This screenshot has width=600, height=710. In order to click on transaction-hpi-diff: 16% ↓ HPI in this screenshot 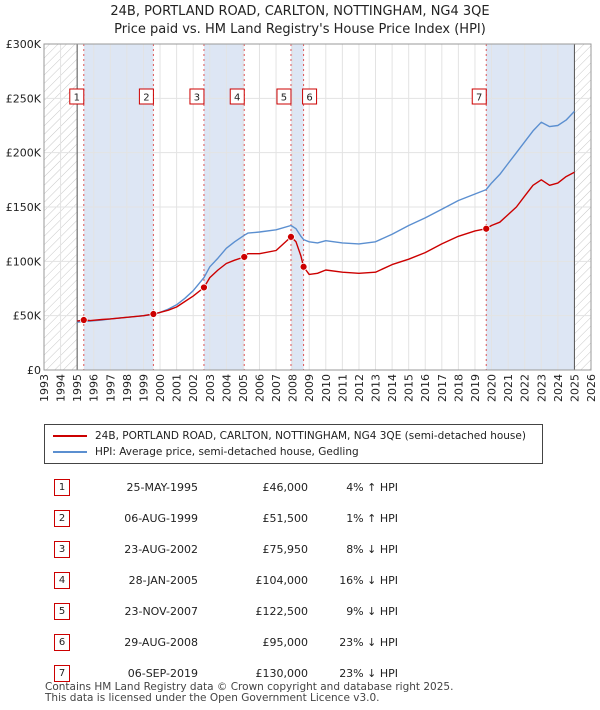, I will do `click(368, 580)`.